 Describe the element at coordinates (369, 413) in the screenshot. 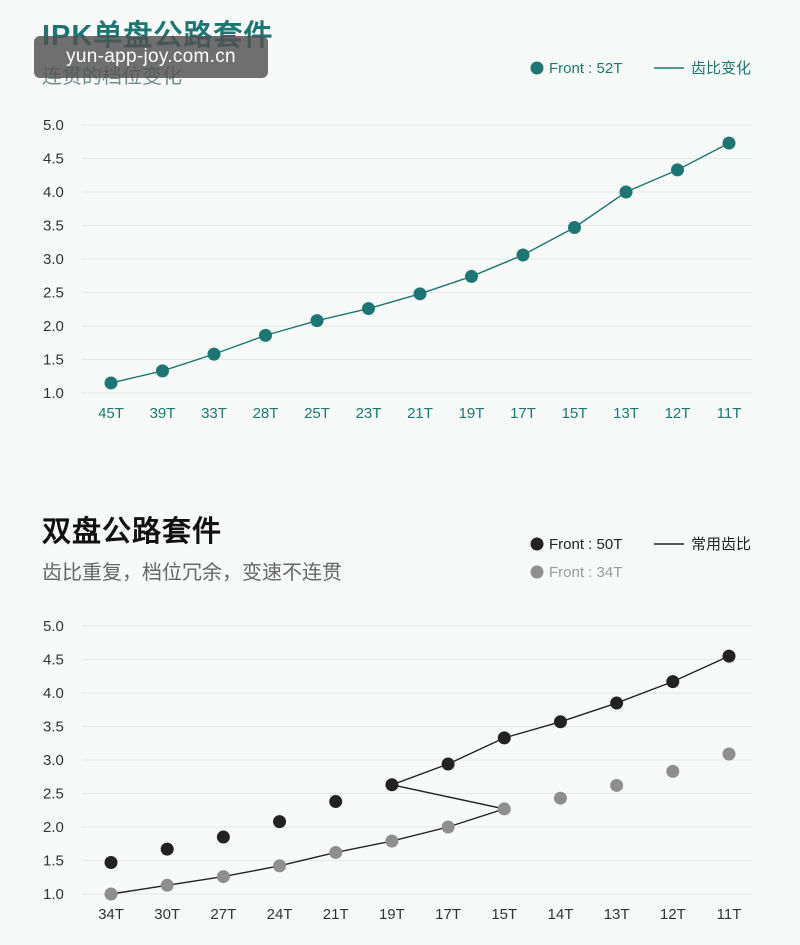

I see `x-tick-label: 23T` at that location.